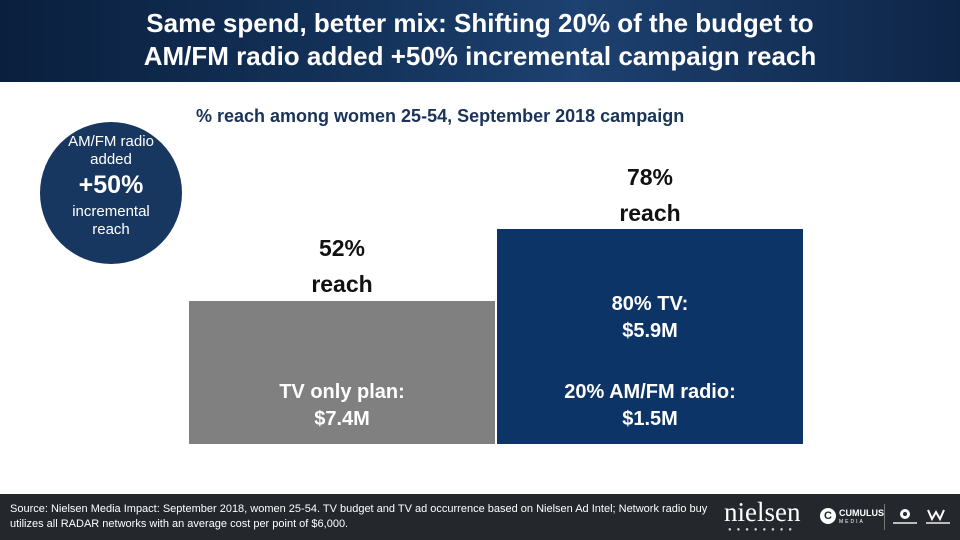  Describe the element at coordinates (342, 406) in the screenshot. I see `bar-1-inside-label: TV only plan: $7.4M` at that location.